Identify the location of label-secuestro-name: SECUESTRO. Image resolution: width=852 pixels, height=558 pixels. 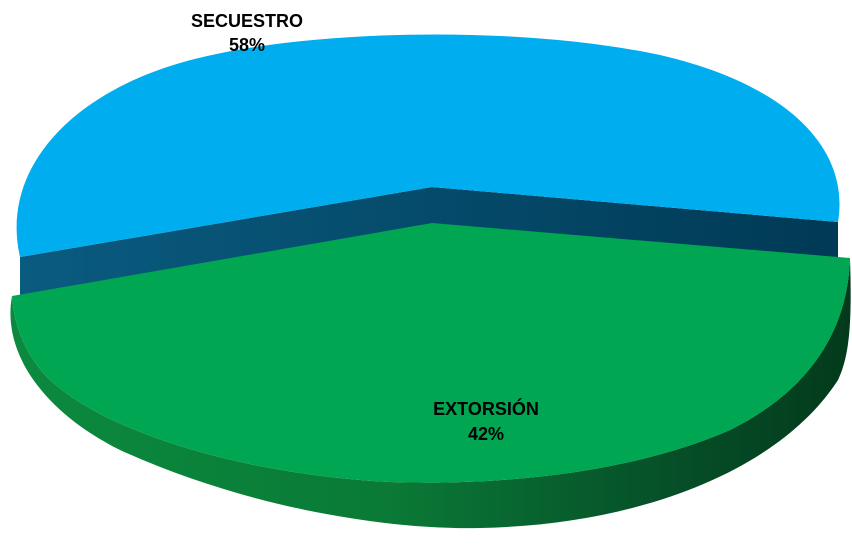
(247, 21).